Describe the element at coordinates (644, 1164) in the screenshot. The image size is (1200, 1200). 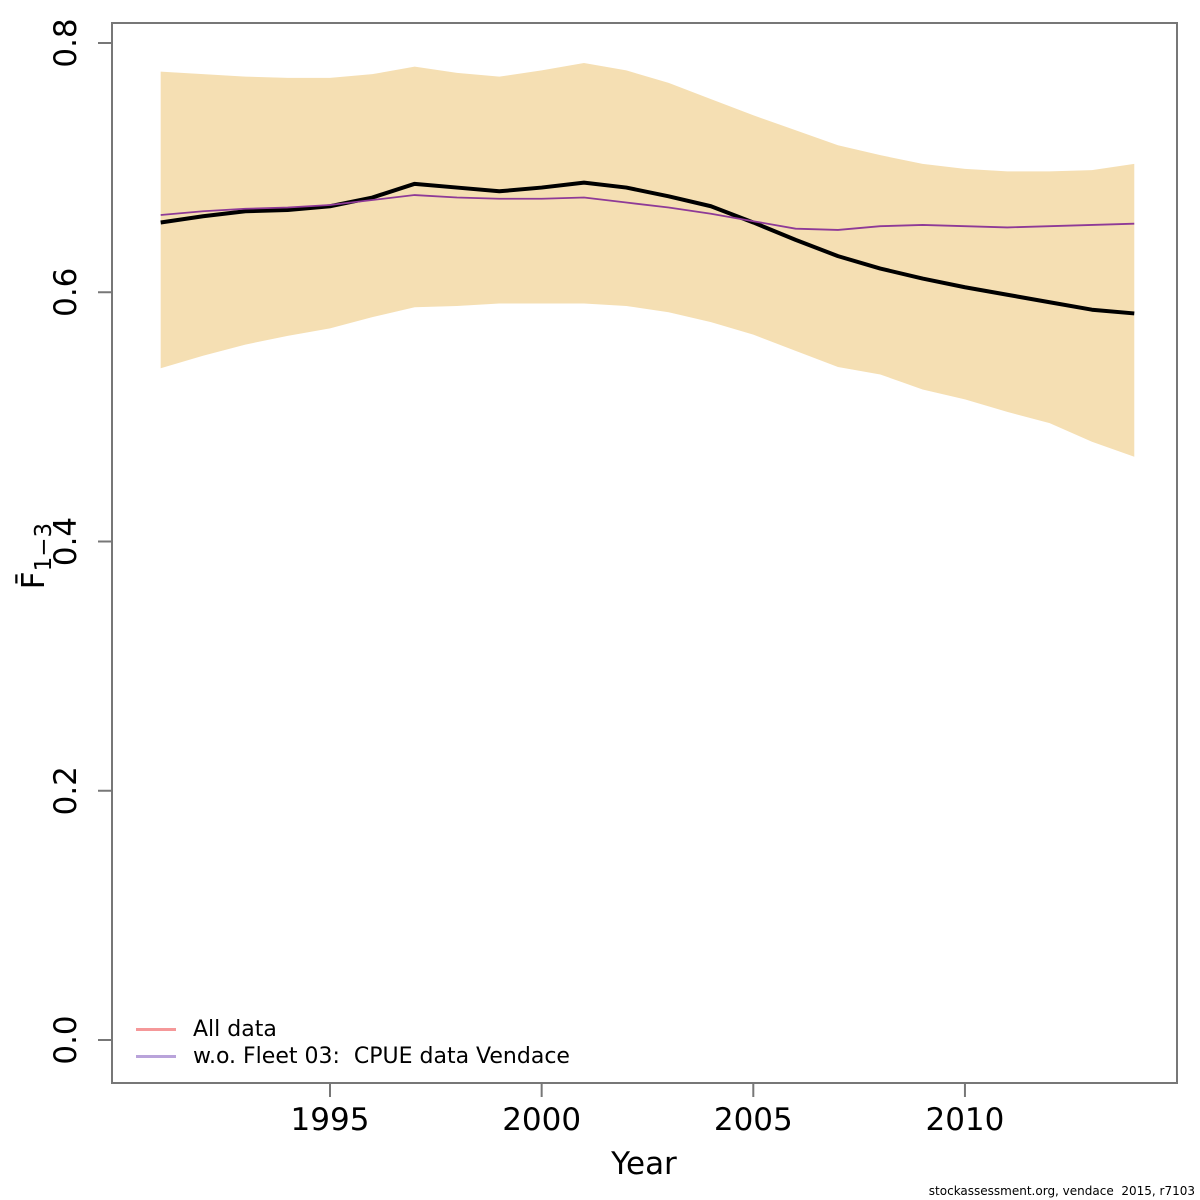
I see `x-axis-title: Year` at that location.